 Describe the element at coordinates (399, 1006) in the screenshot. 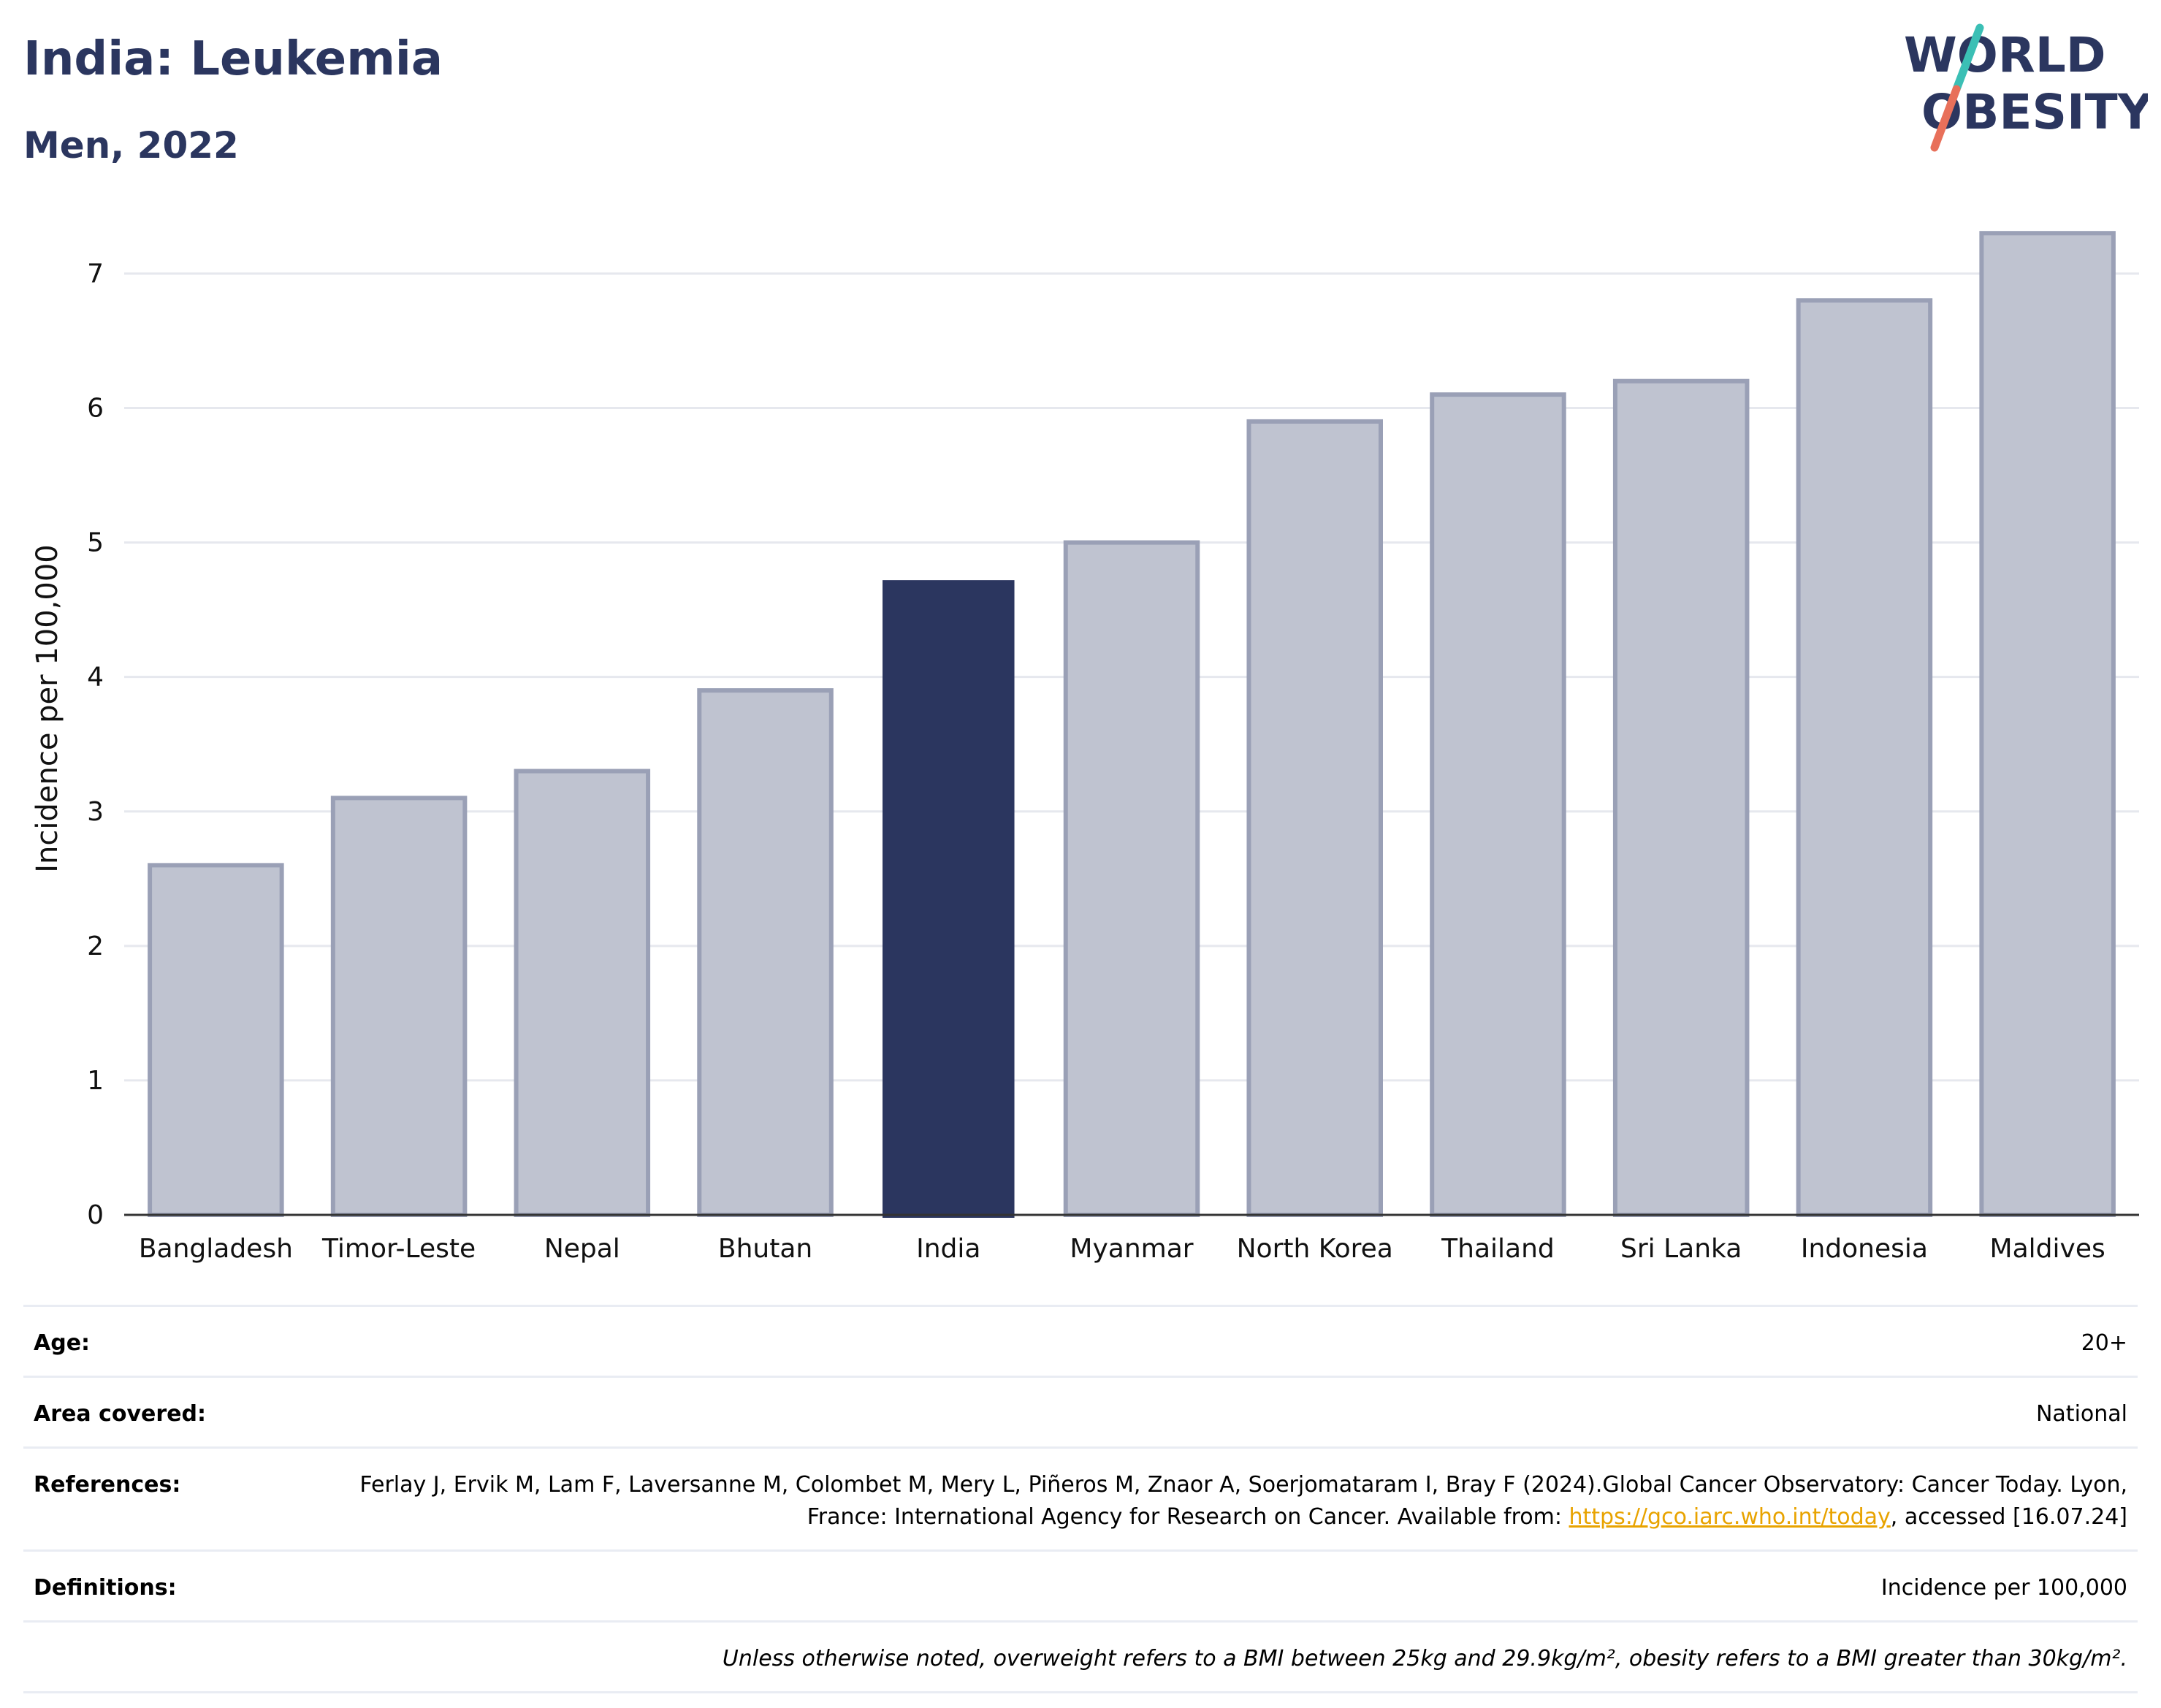

I see `bar-timor-leste` at that location.